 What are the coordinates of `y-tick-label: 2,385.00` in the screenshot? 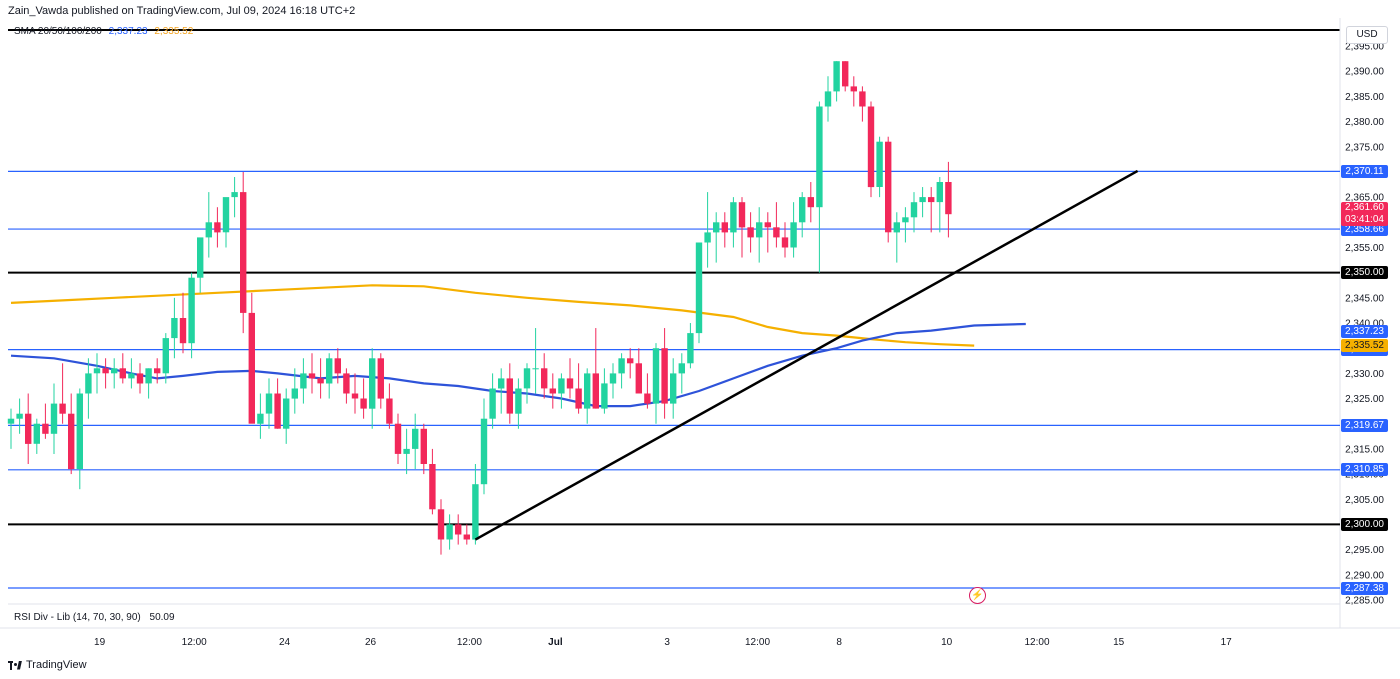 It's located at (1364, 97).